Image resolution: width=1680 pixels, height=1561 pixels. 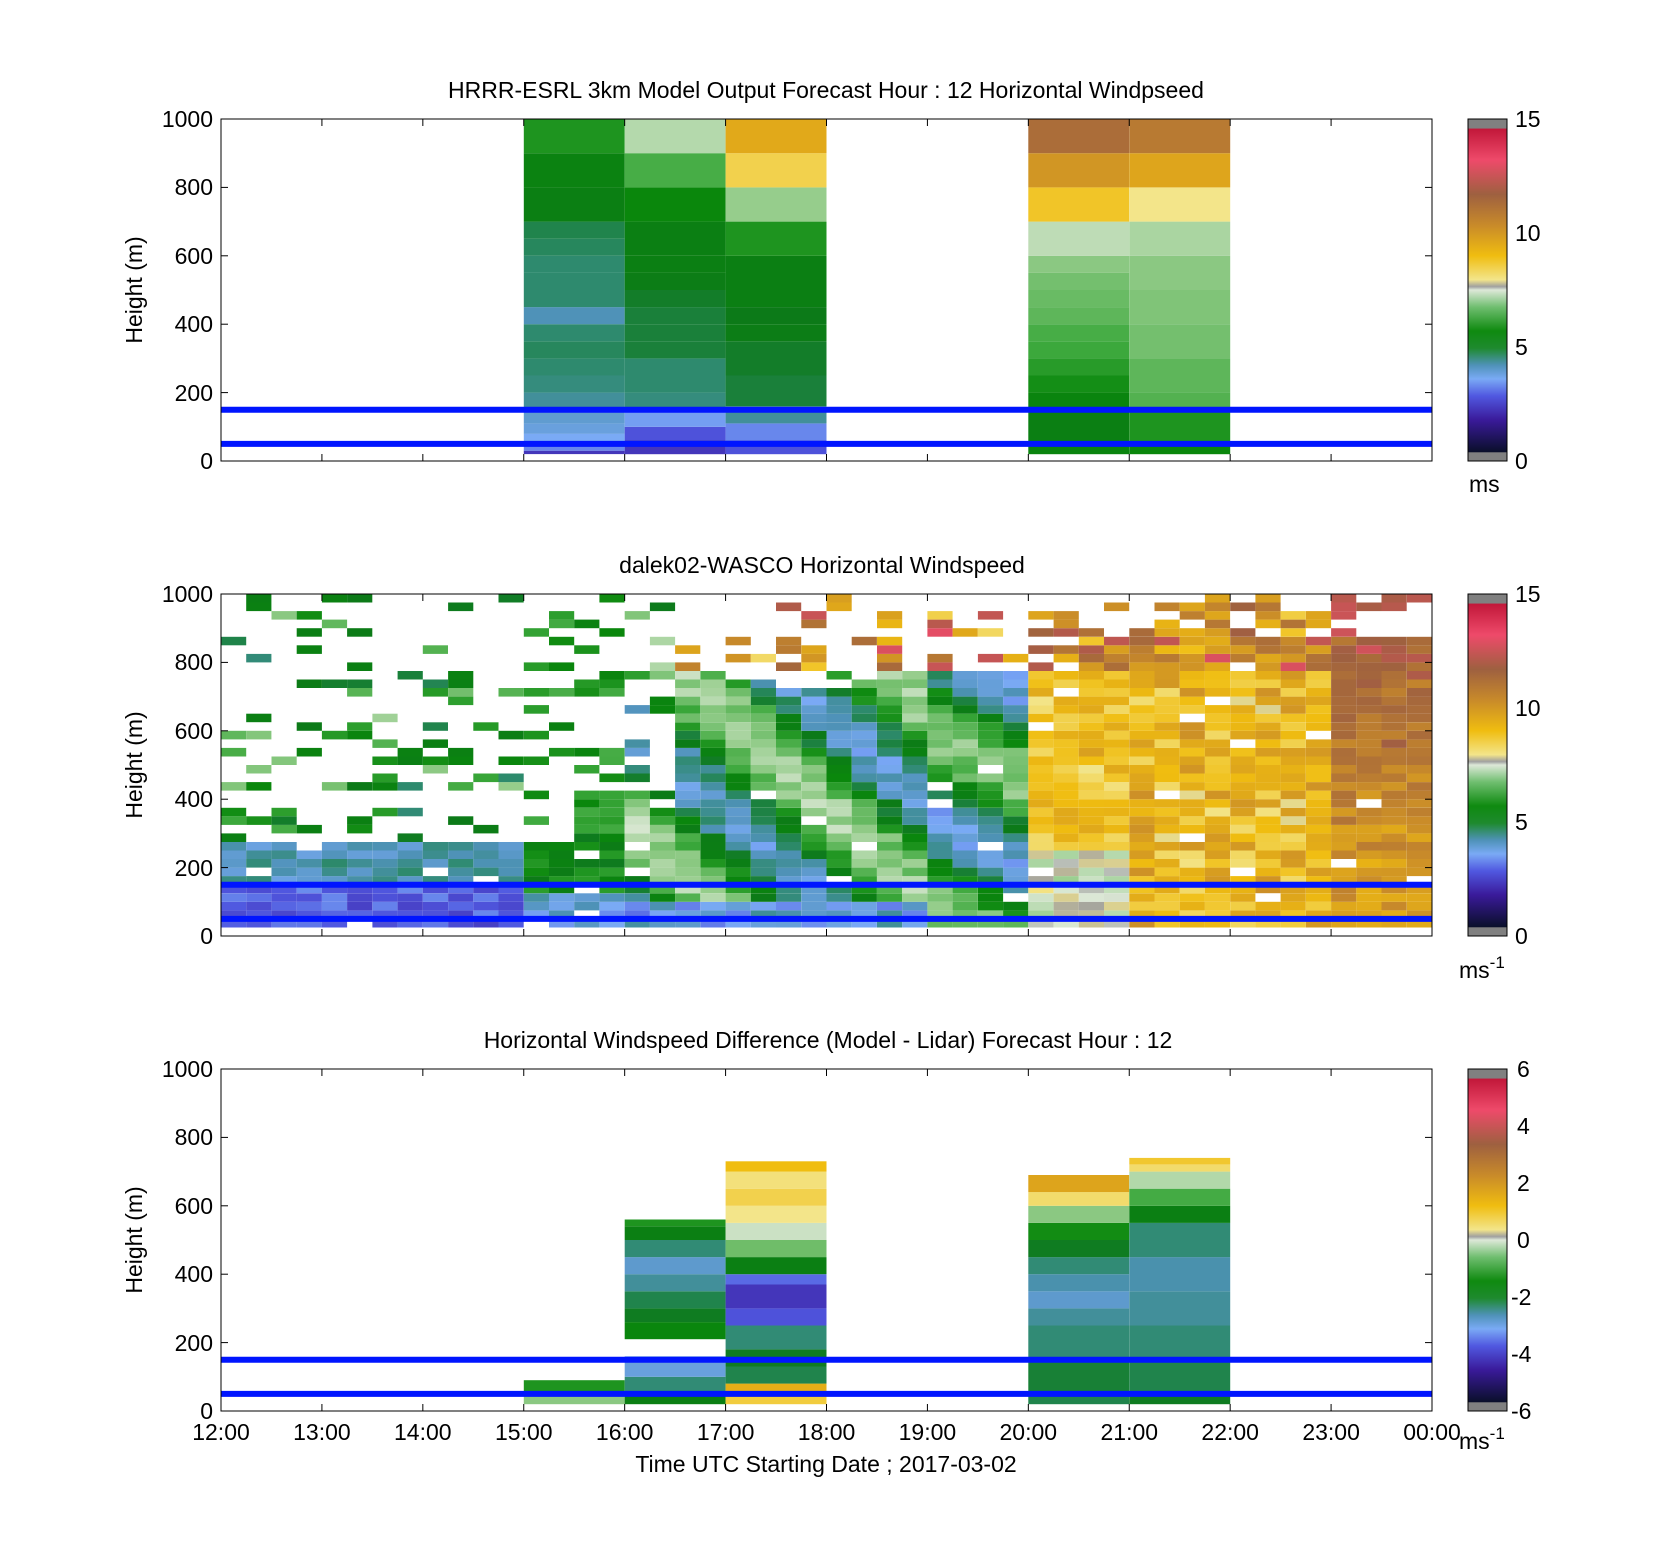 I want to click on panel-2-title: dalek02-WASCO Horizontal Windspeed, so click(x=822, y=565).